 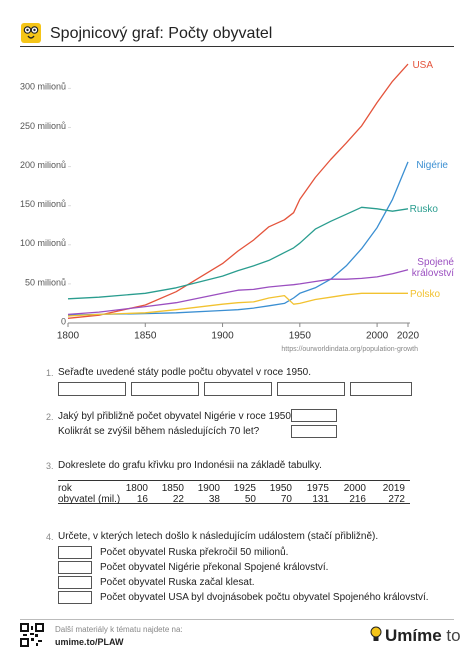 What do you see at coordinates (237, 619) in the screenshot?
I see `footer-rule` at bounding box center [237, 619].